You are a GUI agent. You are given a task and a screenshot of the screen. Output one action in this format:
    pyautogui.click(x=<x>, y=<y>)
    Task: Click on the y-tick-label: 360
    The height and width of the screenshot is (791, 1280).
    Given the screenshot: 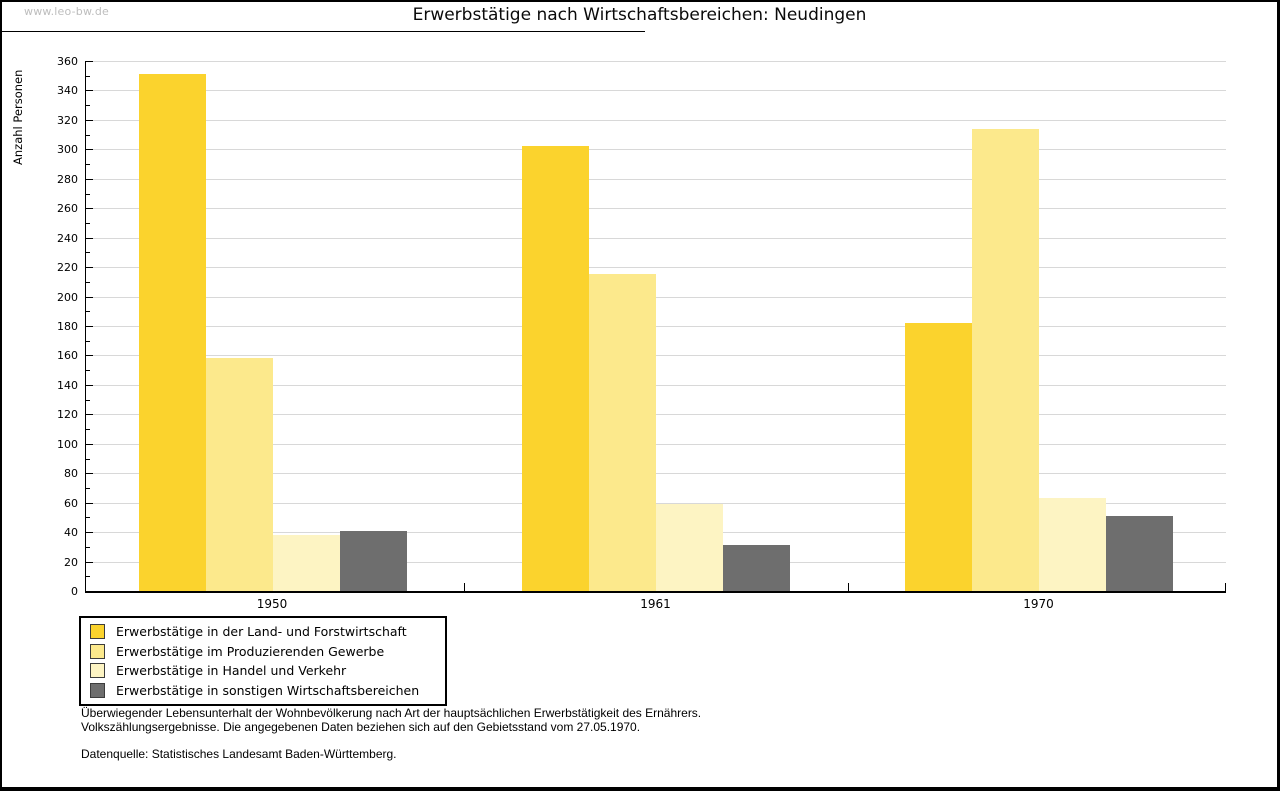 What is the action you would take?
    pyautogui.click(x=67, y=61)
    